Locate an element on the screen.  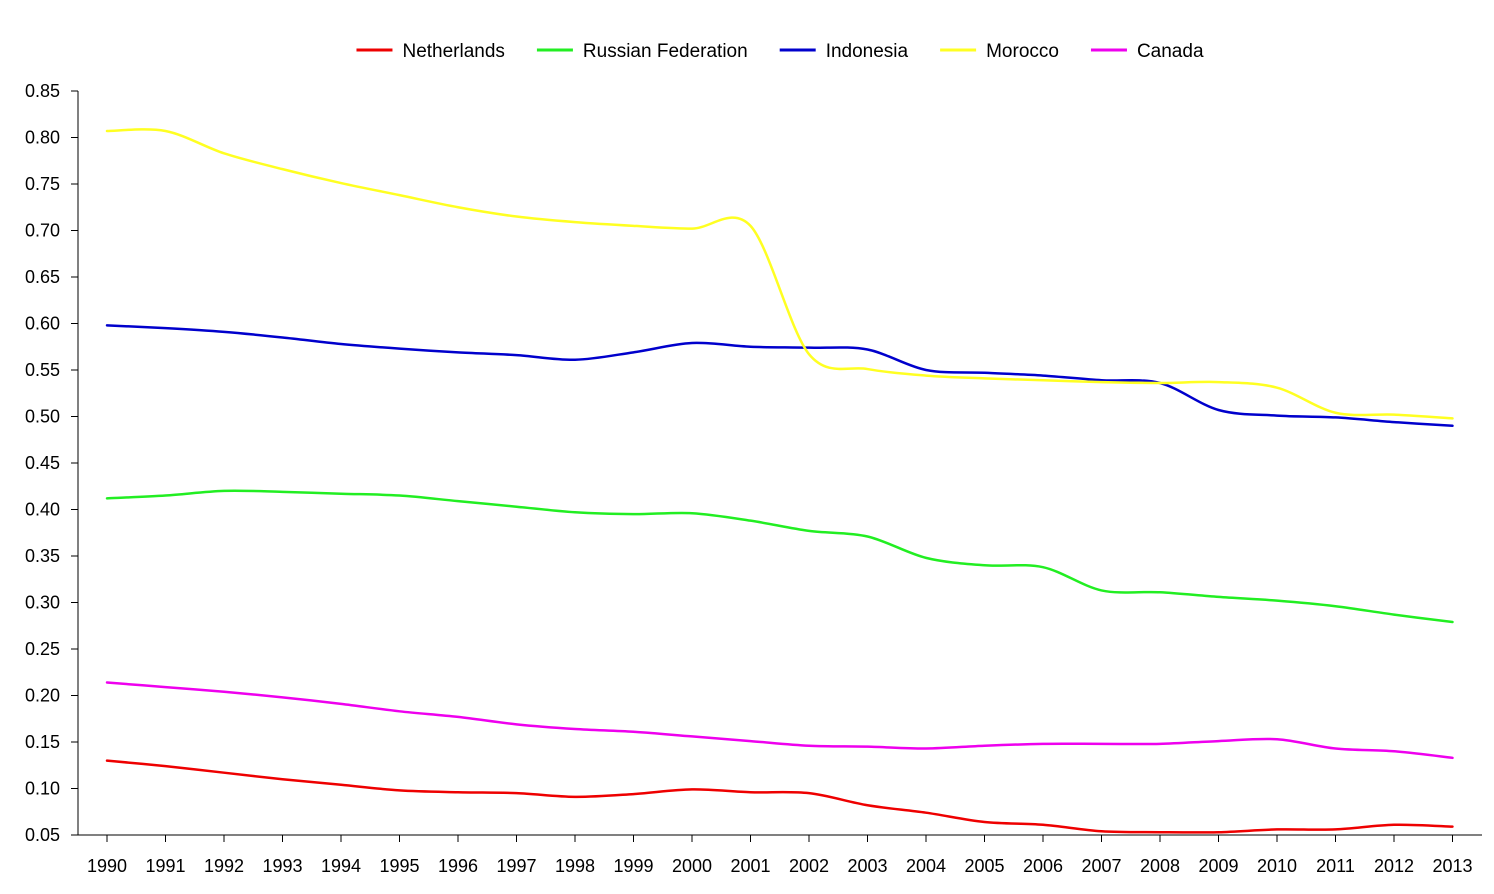
y-tick-label: 0.80 is located at coordinates (42, 138).